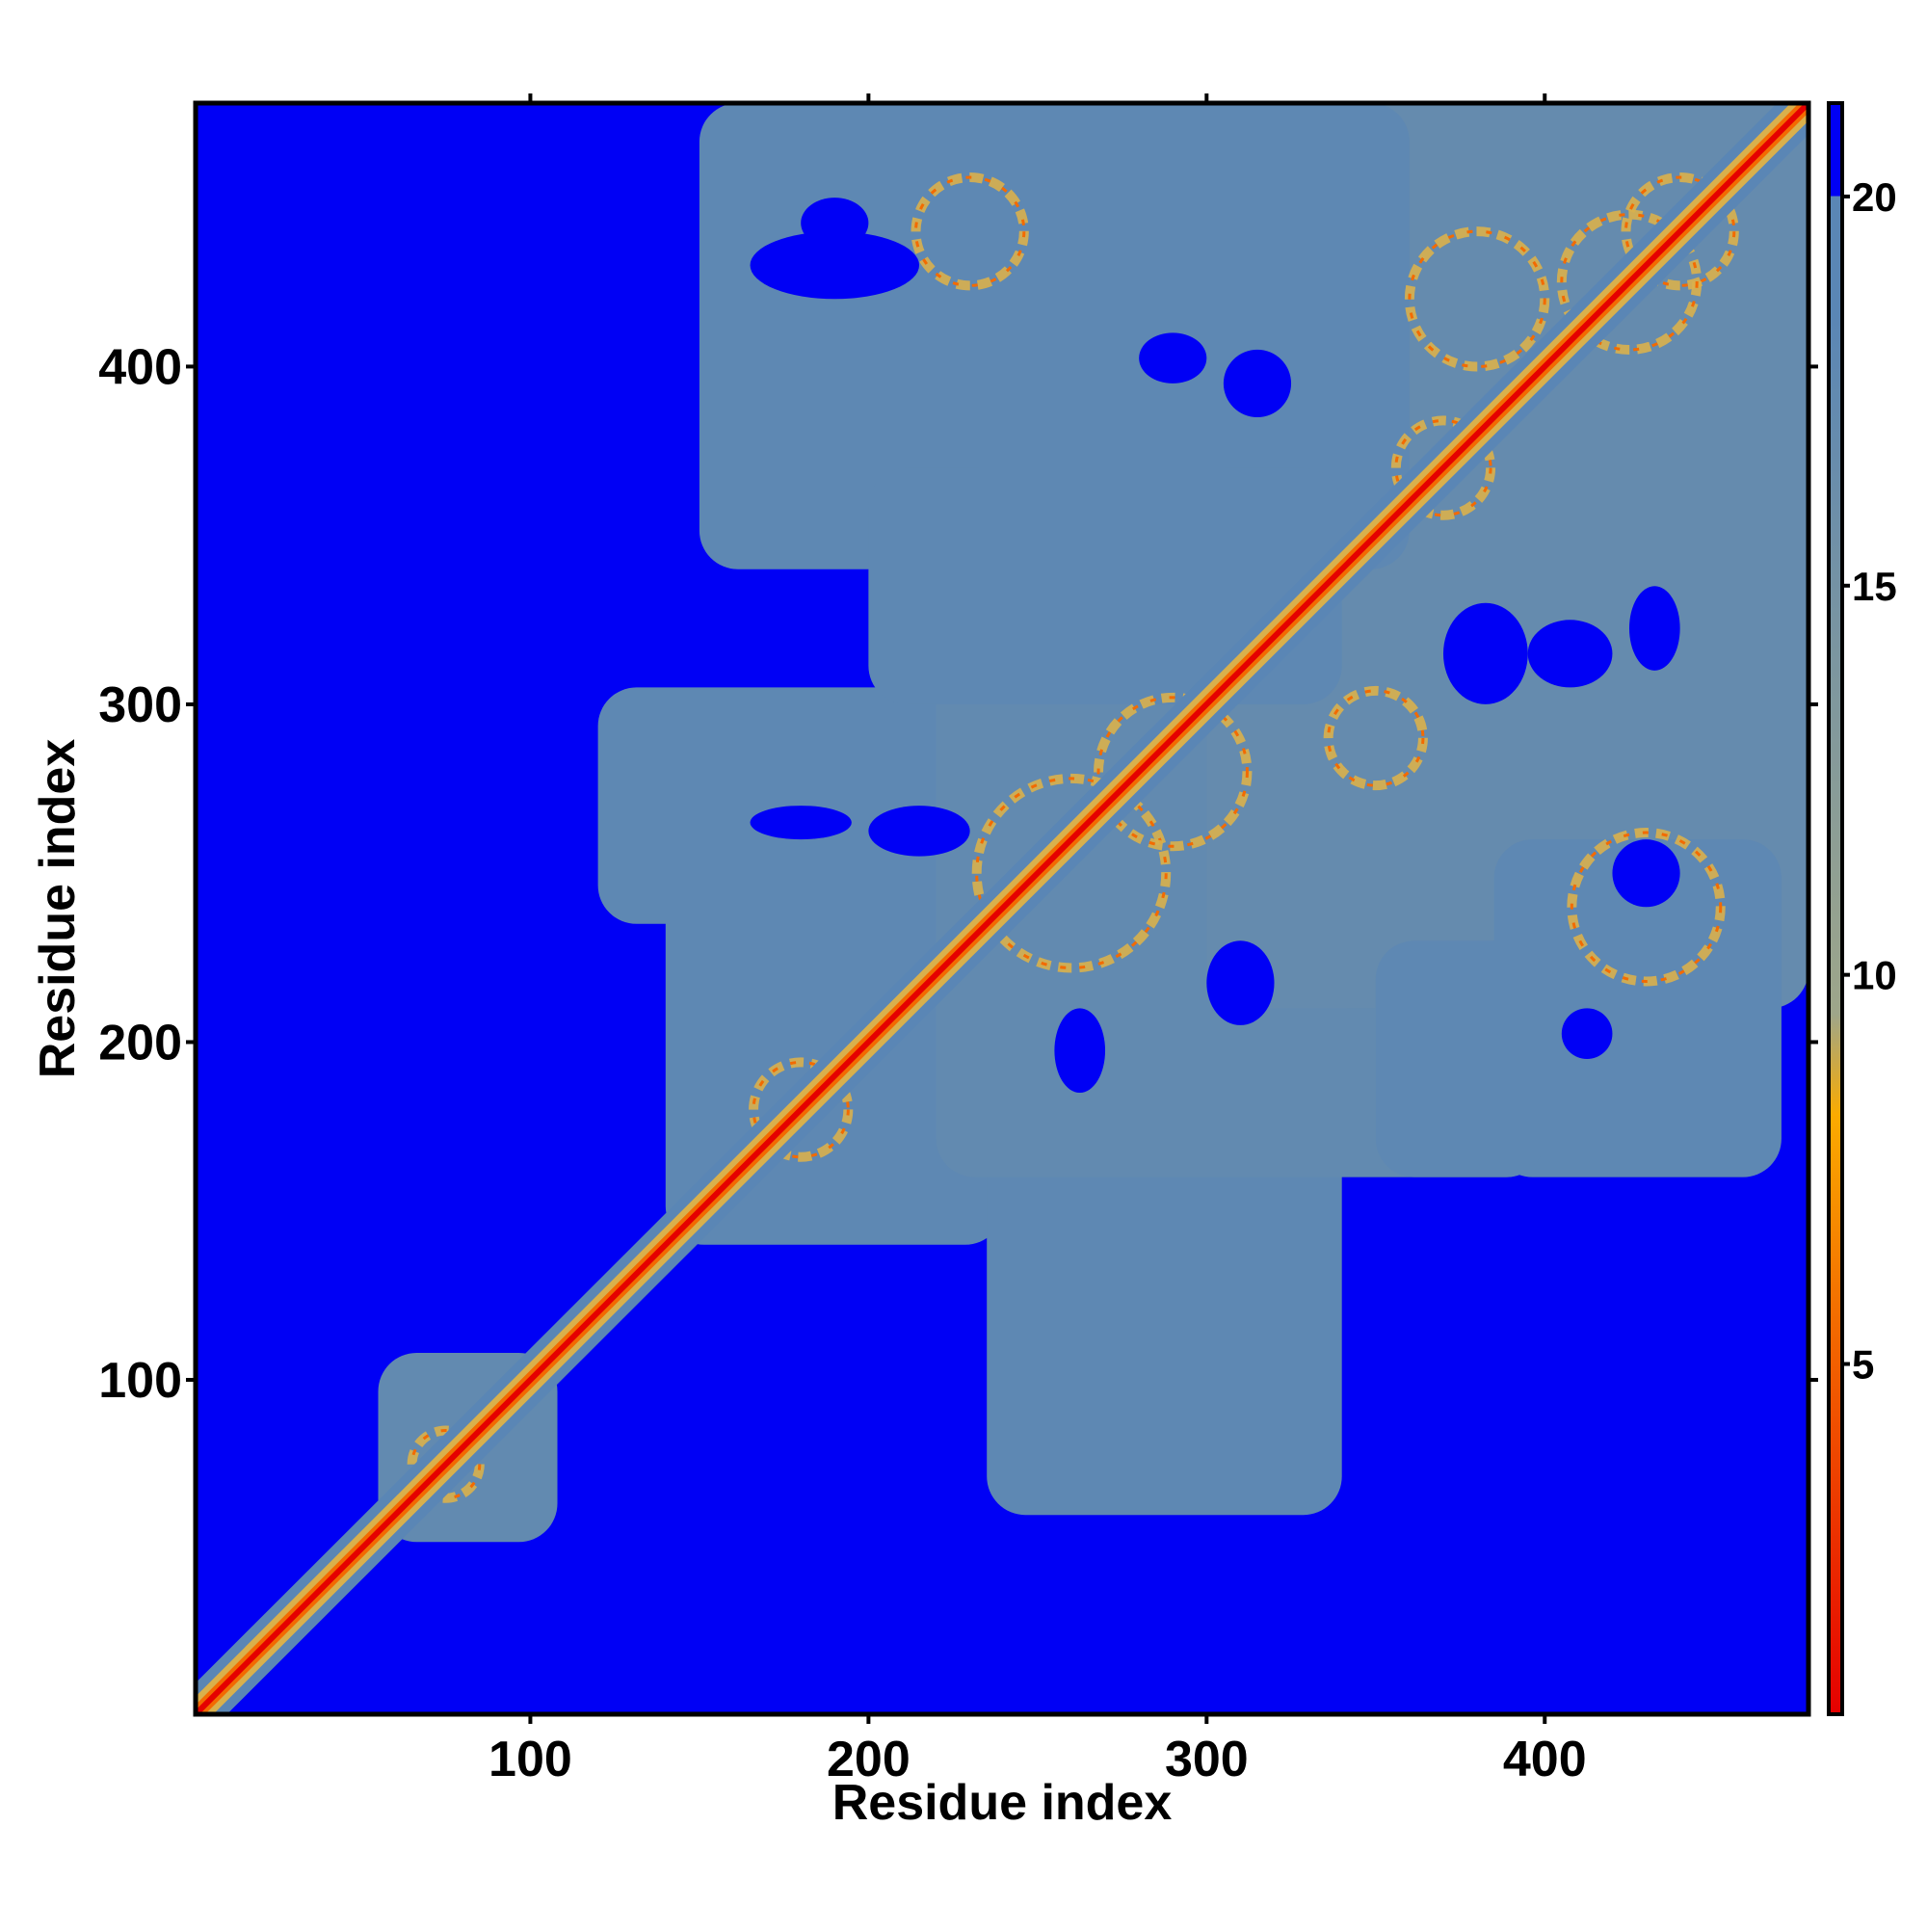  Describe the element at coordinates (1869, 781) in the screenshot. I see `colorbar-ticks: 5 10 15 20` at that location.